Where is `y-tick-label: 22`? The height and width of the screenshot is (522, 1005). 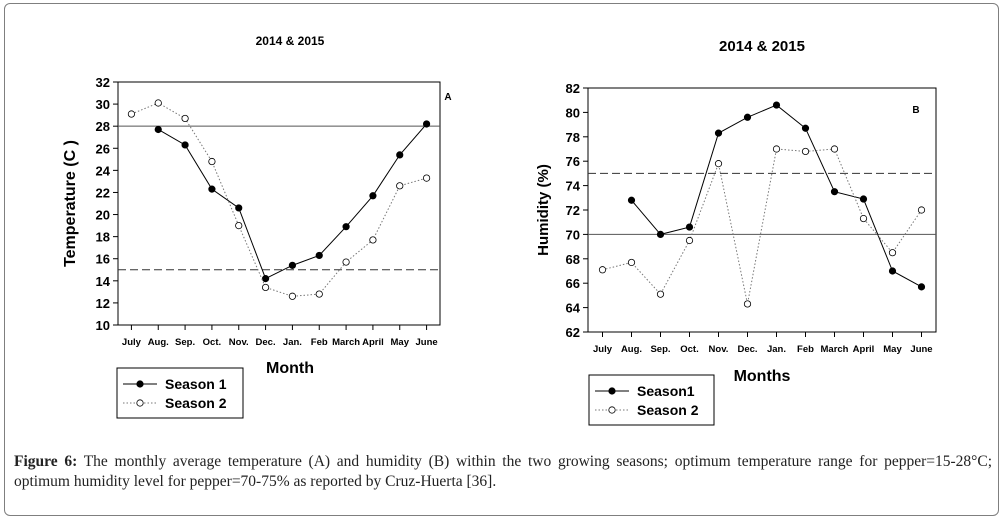 y-tick-label: 22 is located at coordinates (103, 192).